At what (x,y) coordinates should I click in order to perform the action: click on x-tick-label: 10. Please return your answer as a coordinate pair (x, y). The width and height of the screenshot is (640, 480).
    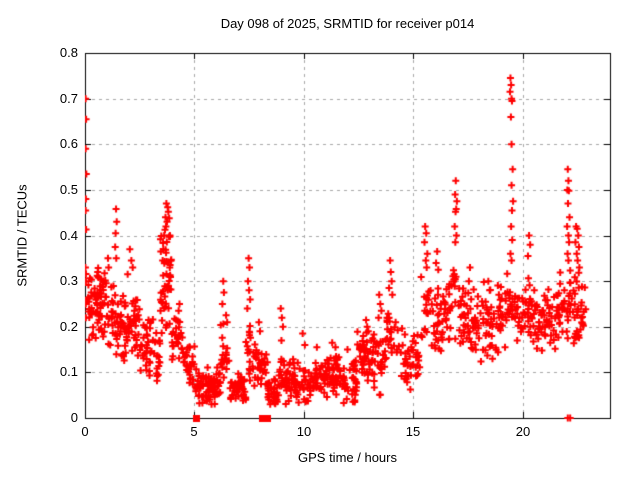
    Looking at the image, I should click on (304, 431).